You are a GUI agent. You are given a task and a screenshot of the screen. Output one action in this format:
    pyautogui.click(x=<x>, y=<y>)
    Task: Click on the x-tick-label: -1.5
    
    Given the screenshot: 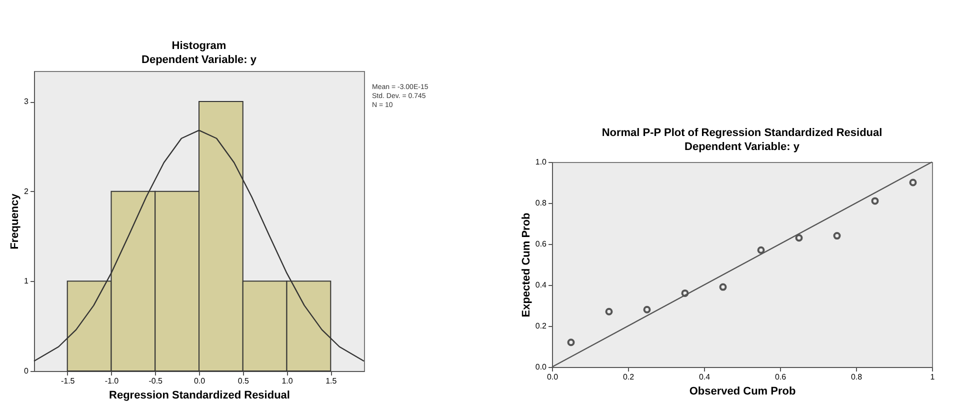 What is the action you would take?
    pyautogui.click(x=68, y=381)
    